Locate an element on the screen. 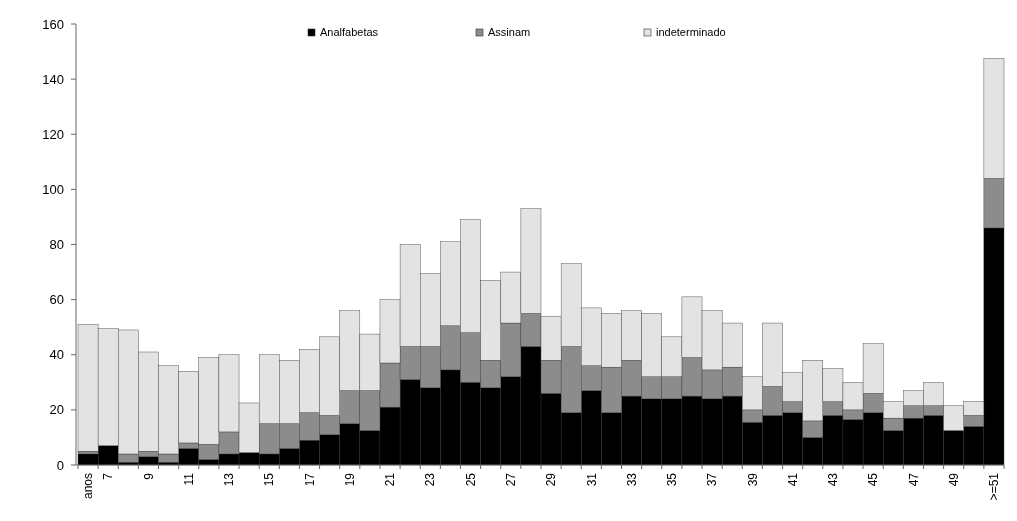 The height and width of the screenshot is (521, 1017). x-tick-label: 11 is located at coordinates (188, 479).